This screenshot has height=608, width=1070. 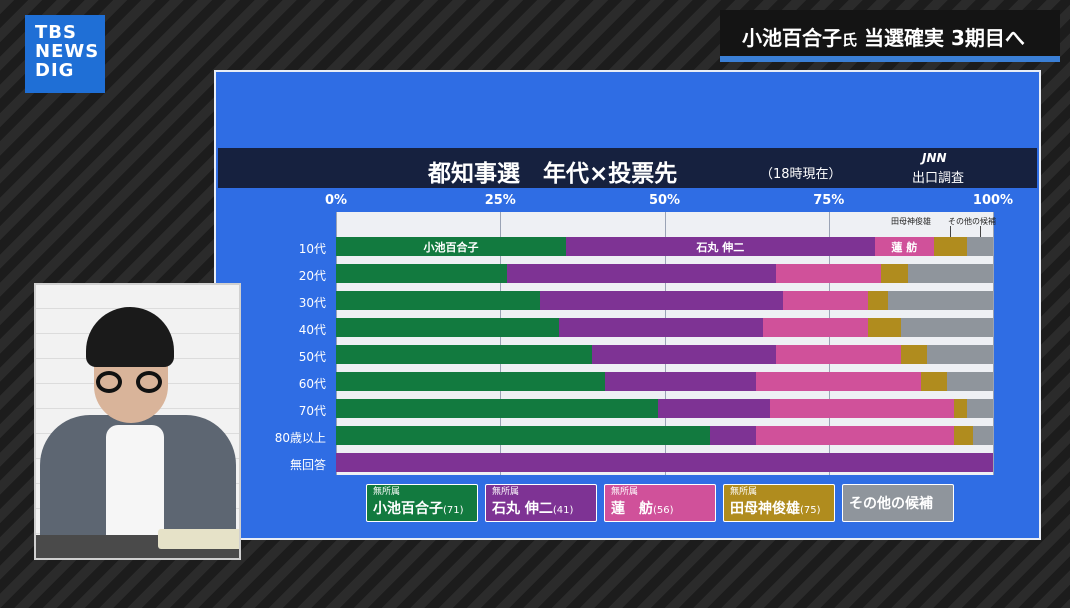 What do you see at coordinates (522, 509) in the screenshot?
I see `legend-name: 石丸 伸二` at bounding box center [522, 509].